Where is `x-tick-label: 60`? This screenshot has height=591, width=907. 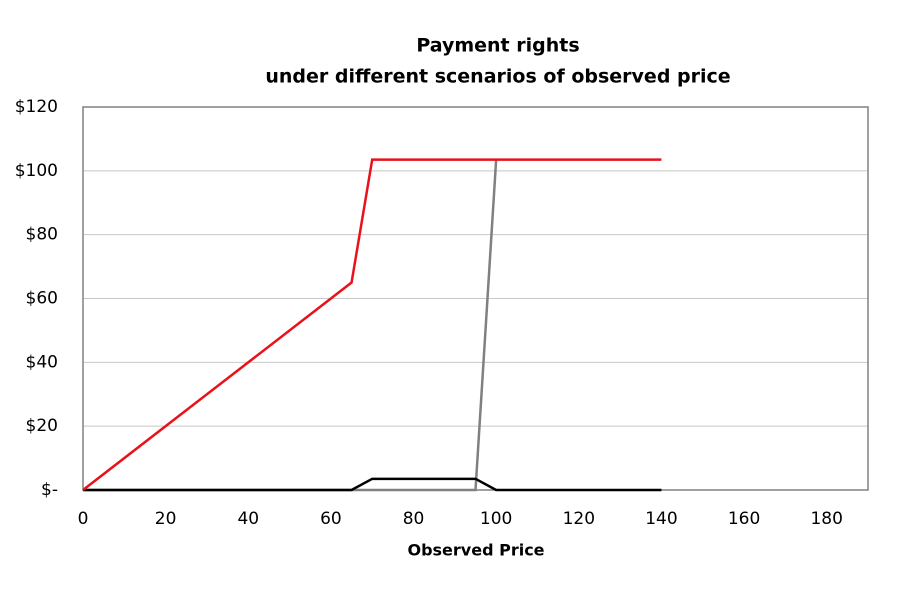 x-tick-label: 60 is located at coordinates (331, 519).